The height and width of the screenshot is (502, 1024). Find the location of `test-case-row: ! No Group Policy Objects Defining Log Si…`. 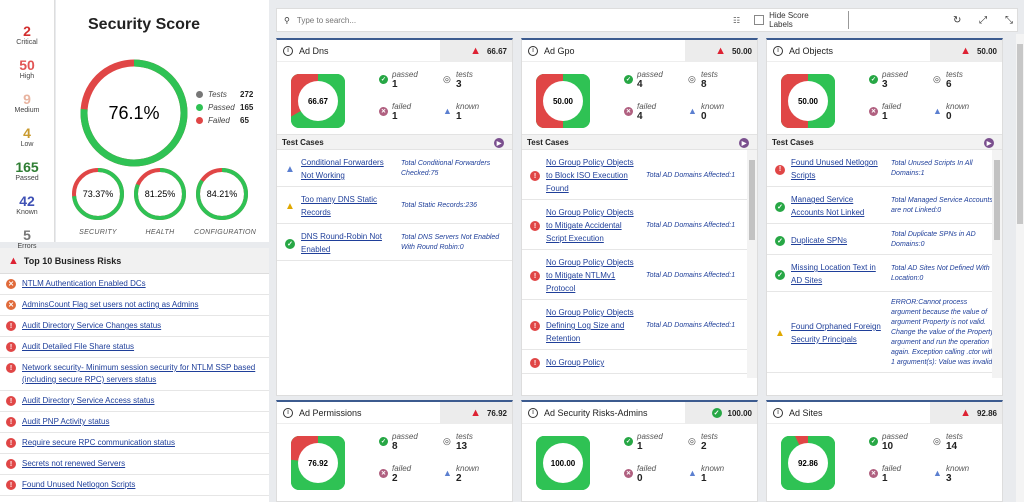

test-case-row: ! No Group Policy Objects Defining Log Si… is located at coordinates (639, 325).